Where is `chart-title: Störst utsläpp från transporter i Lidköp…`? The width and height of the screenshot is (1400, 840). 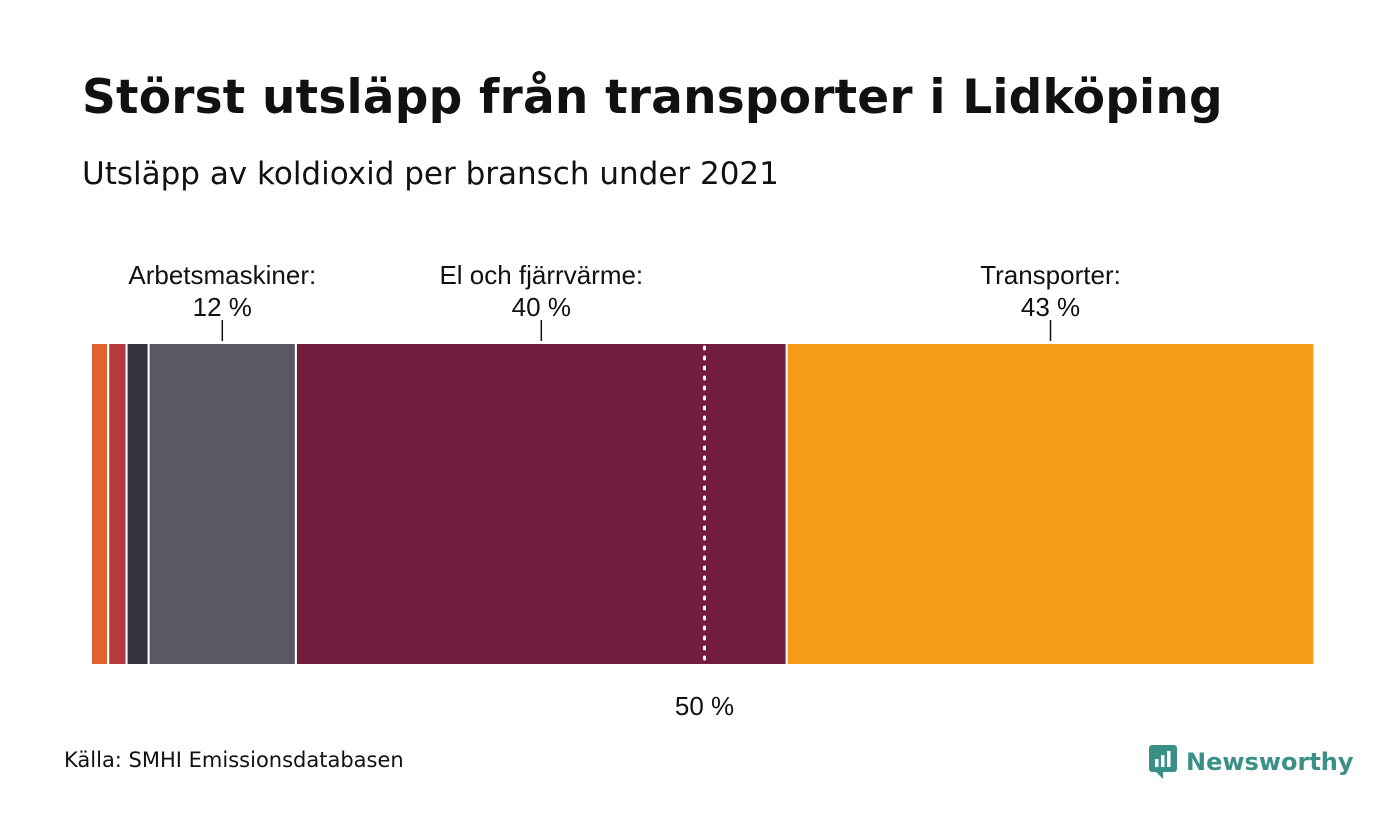
chart-title: Störst utsläpp från transporter i Lidköp… is located at coordinates (652, 97).